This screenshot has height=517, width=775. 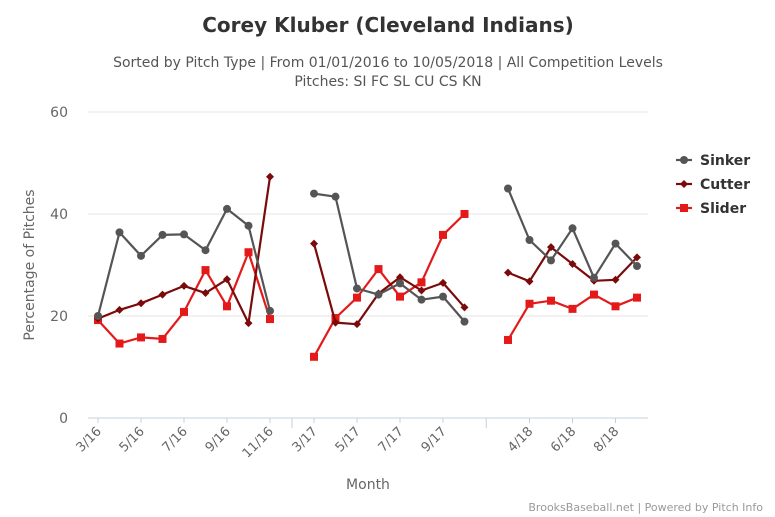 What do you see at coordinates (387, 25) in the screenshot?
I see `chart-title: Corey Kluber (Cleveland Indians)` at bounding box center [387, 25].